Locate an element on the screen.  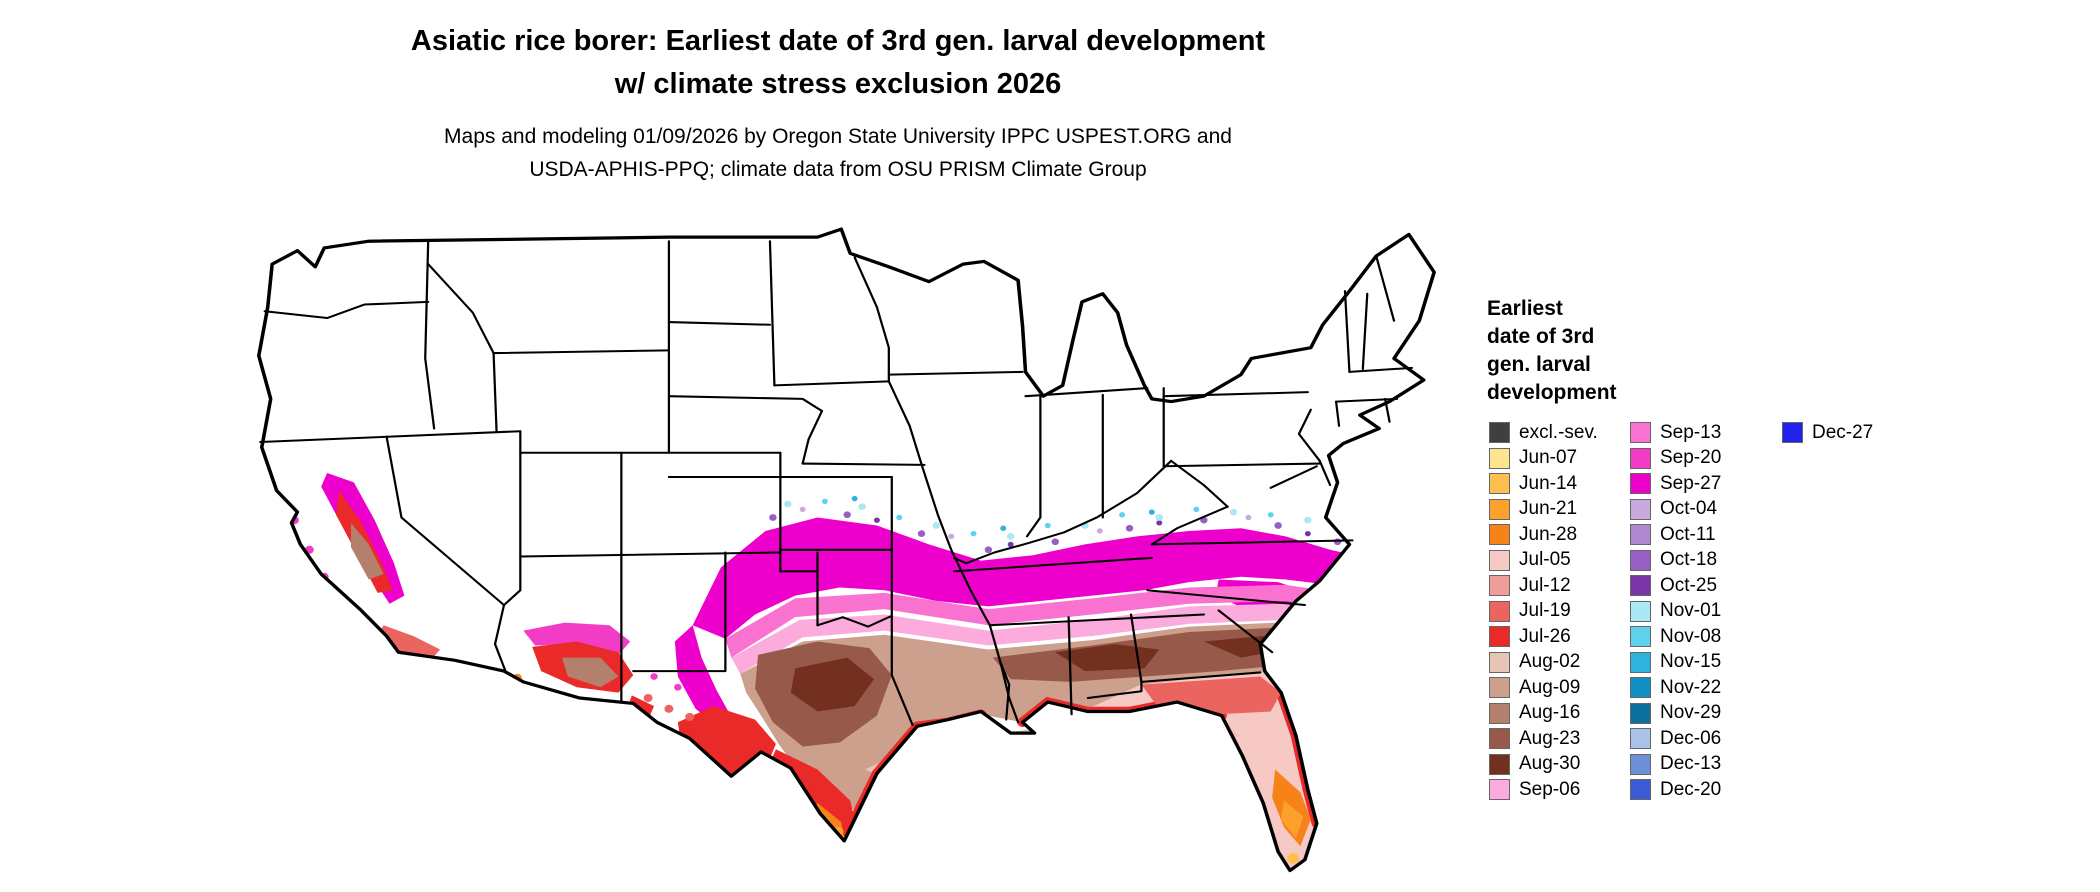
map-region-oct-04-specks is located at coordinates (1025, 523).